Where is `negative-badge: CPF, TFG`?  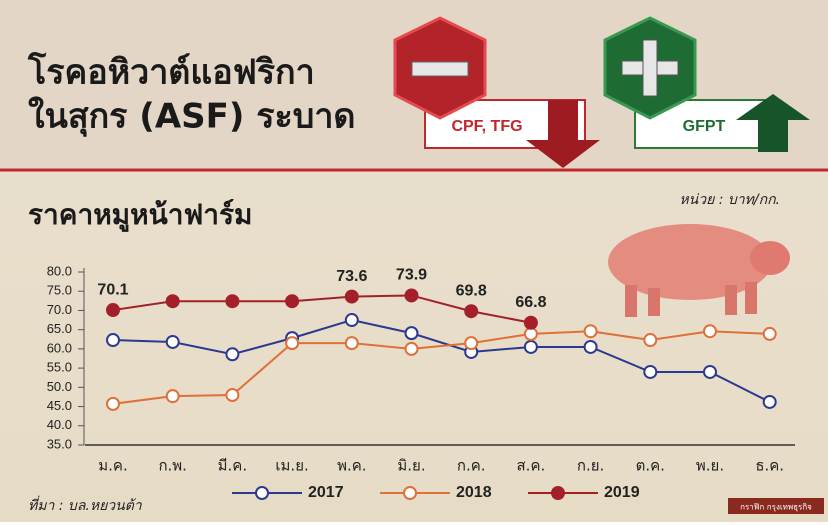
negative-badge: CPF, TFG is located at coordinates (496, 92).